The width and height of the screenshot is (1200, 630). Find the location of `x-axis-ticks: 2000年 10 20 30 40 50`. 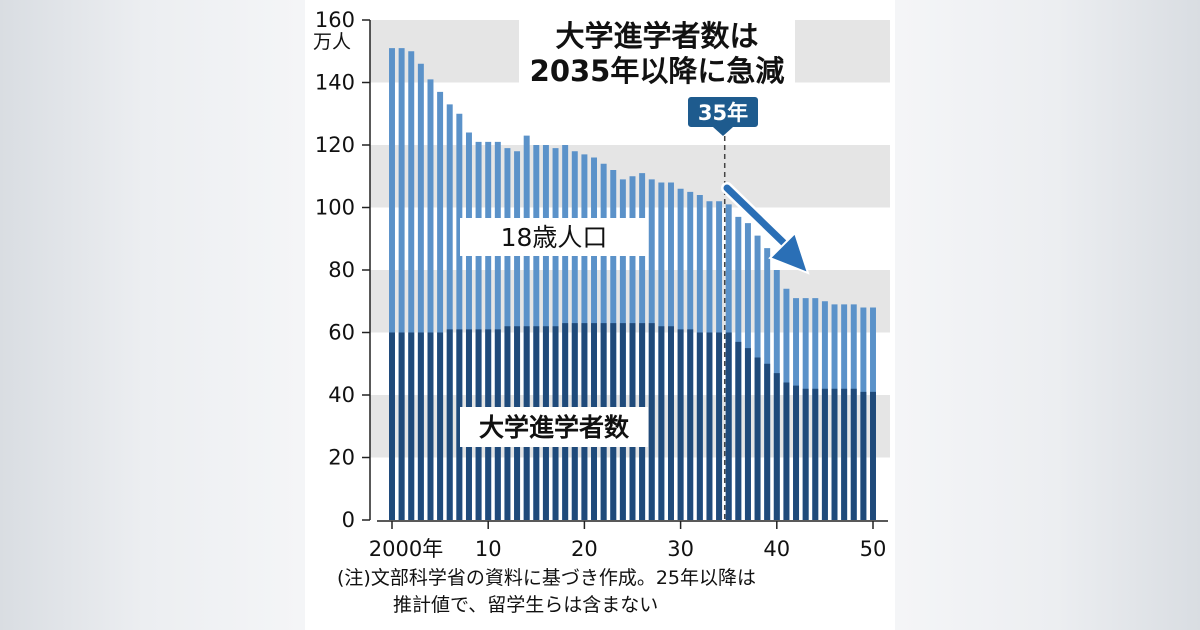

x-axis-ticks: 2000年 10 20 30 40 50 is located at coordinates (628, 541).